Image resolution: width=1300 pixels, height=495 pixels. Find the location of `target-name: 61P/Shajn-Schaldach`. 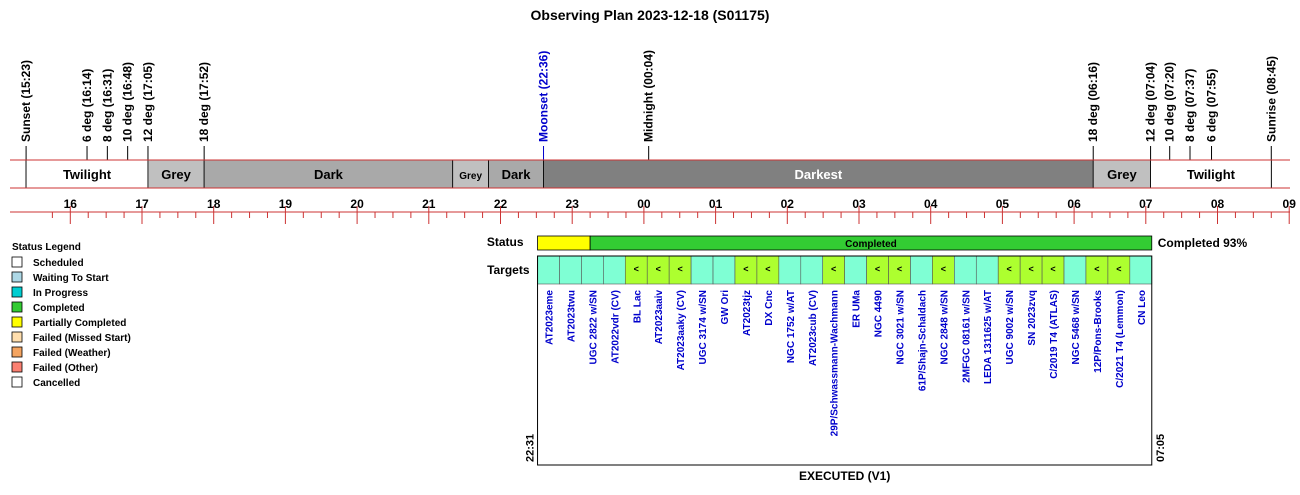

target-name: 61P/Shajn-Schaldach is located at coordinates (922, 340).